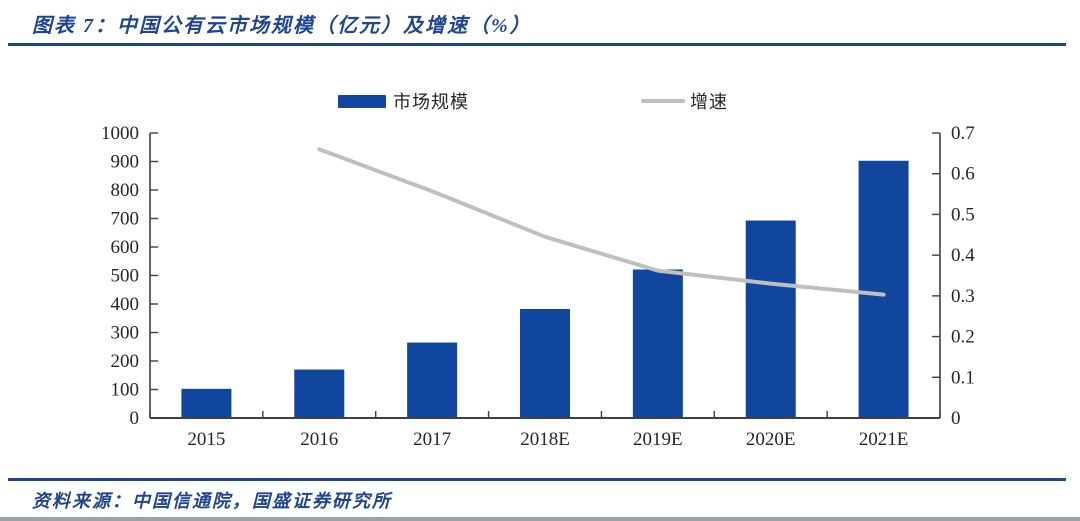  Describe the element at coordinates (125, 162) in the screenshot. I see `left-axis-tick-label: 900` at that location.